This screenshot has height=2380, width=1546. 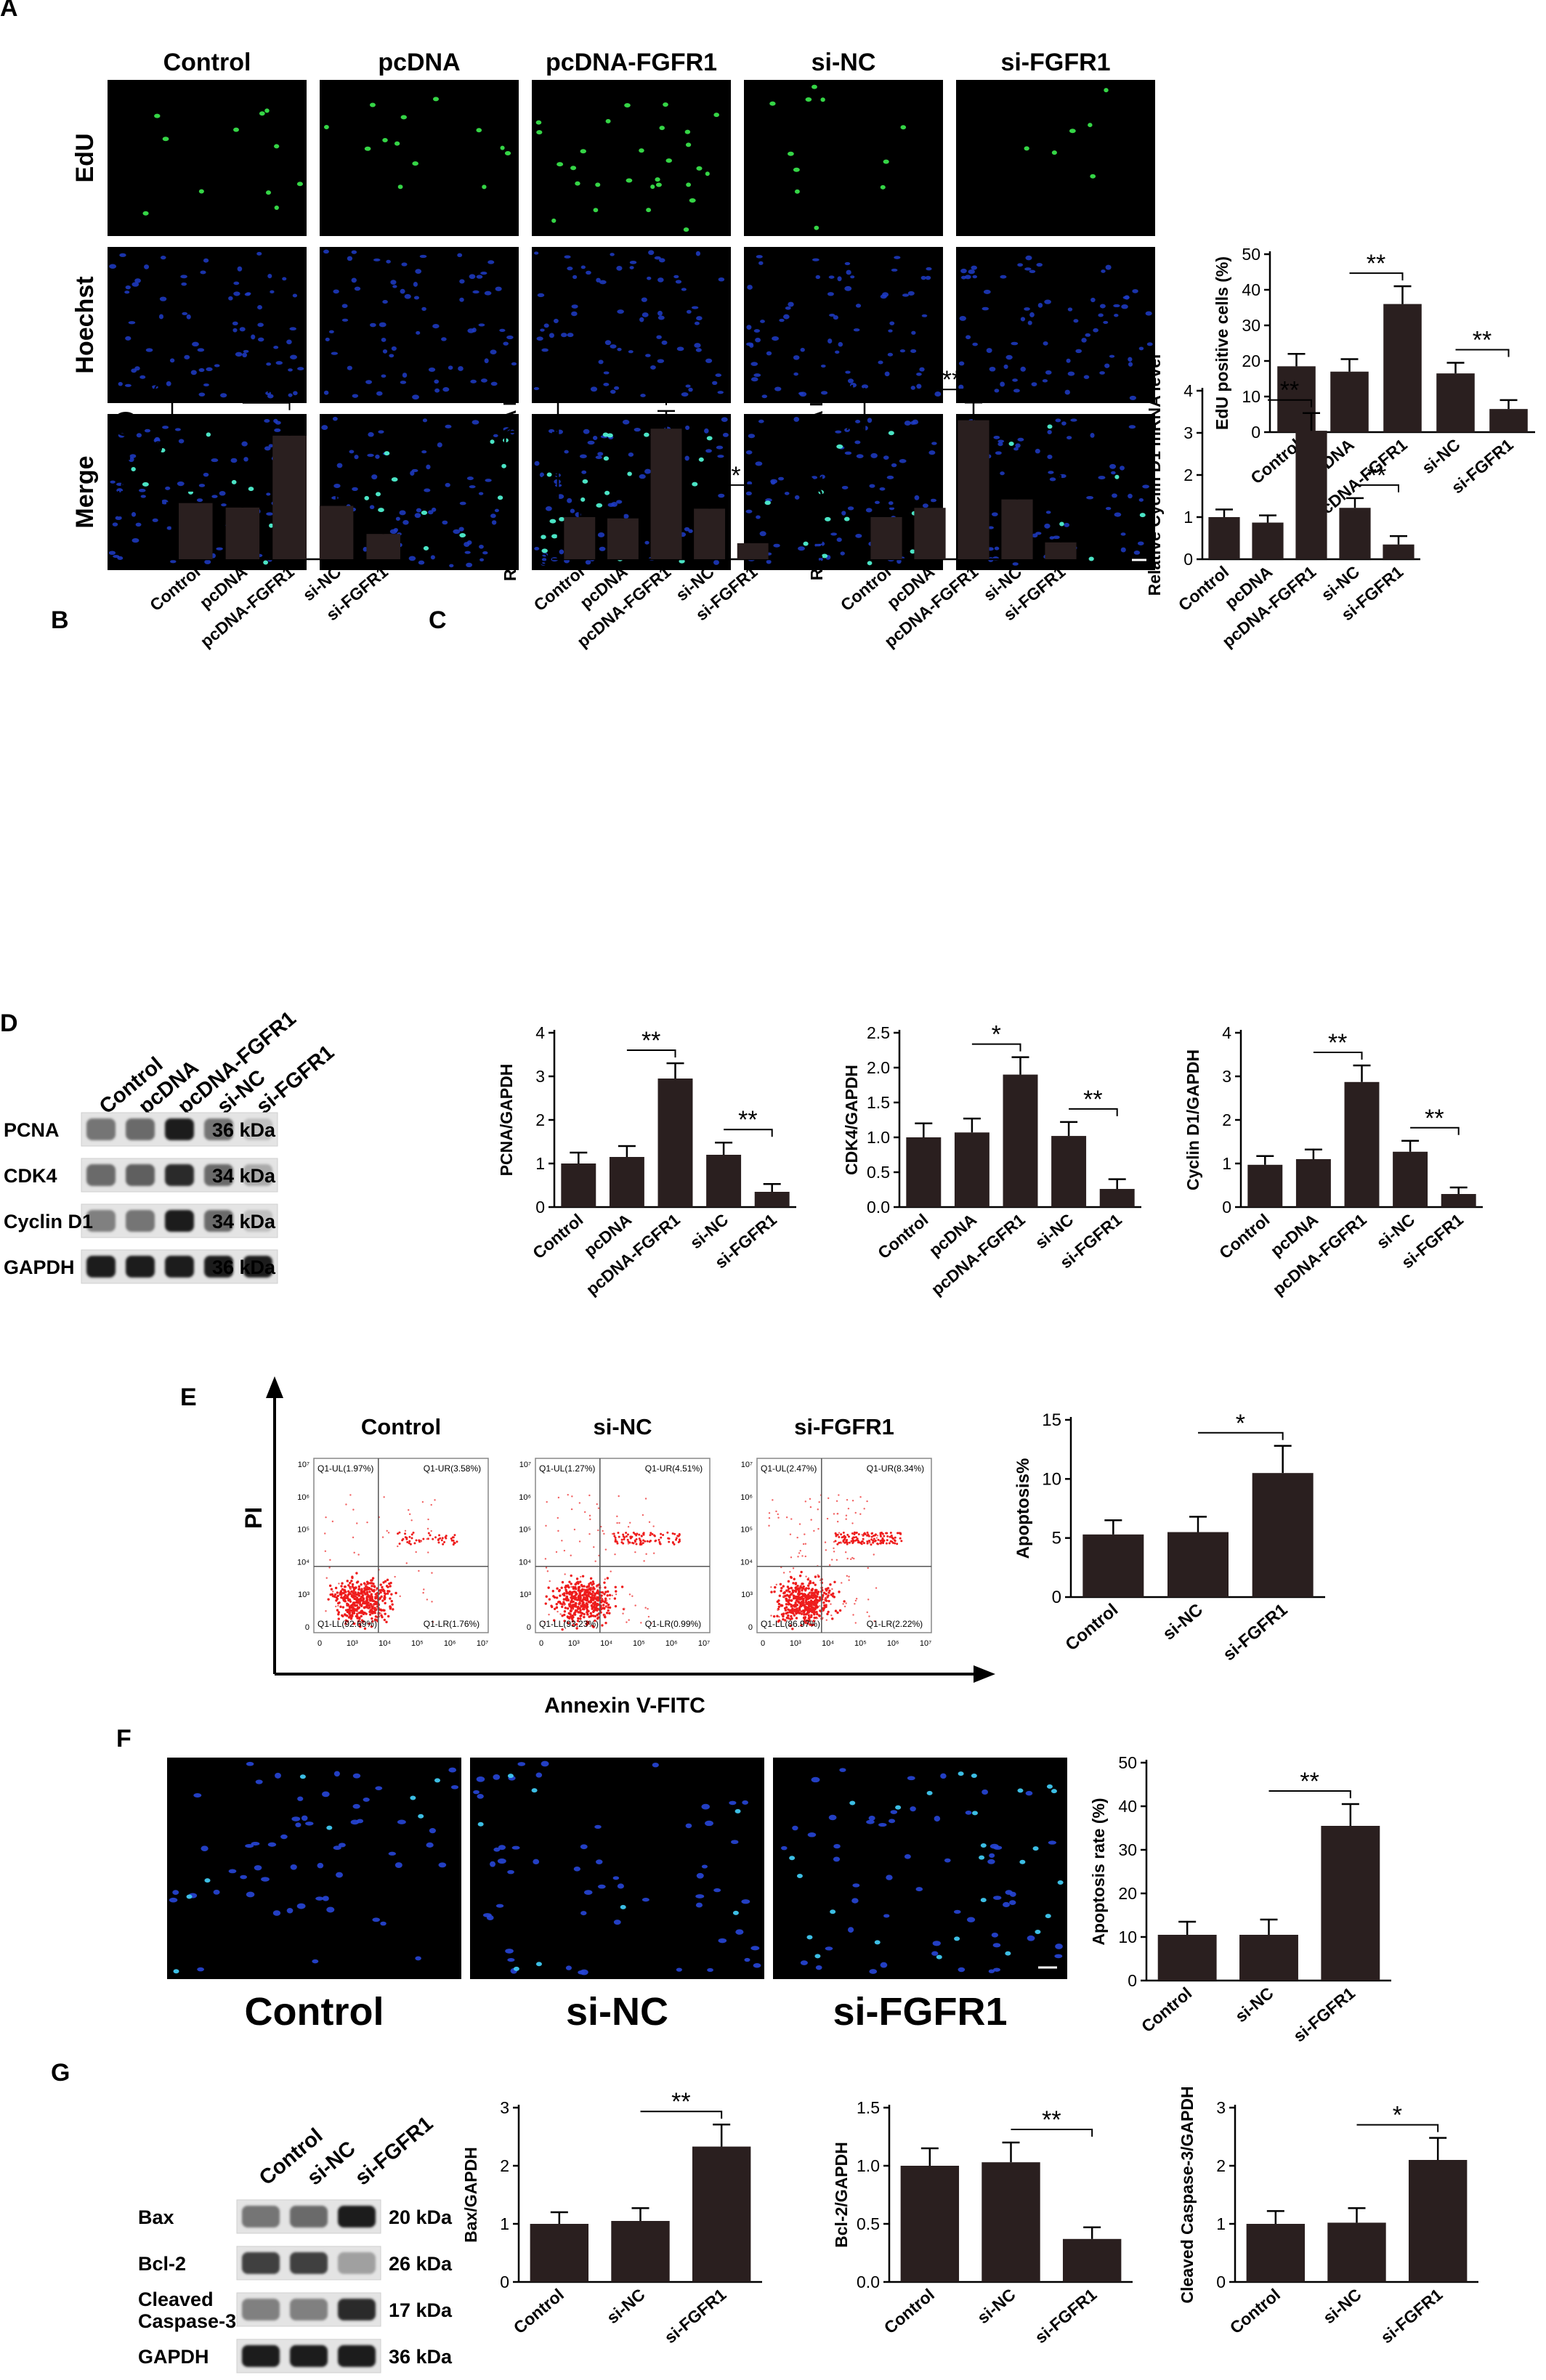 What do you see at coordinates (1051, 1479) in the screenshot?
I see `y-tick-label: 10` at bounding box center [1051, 1479].